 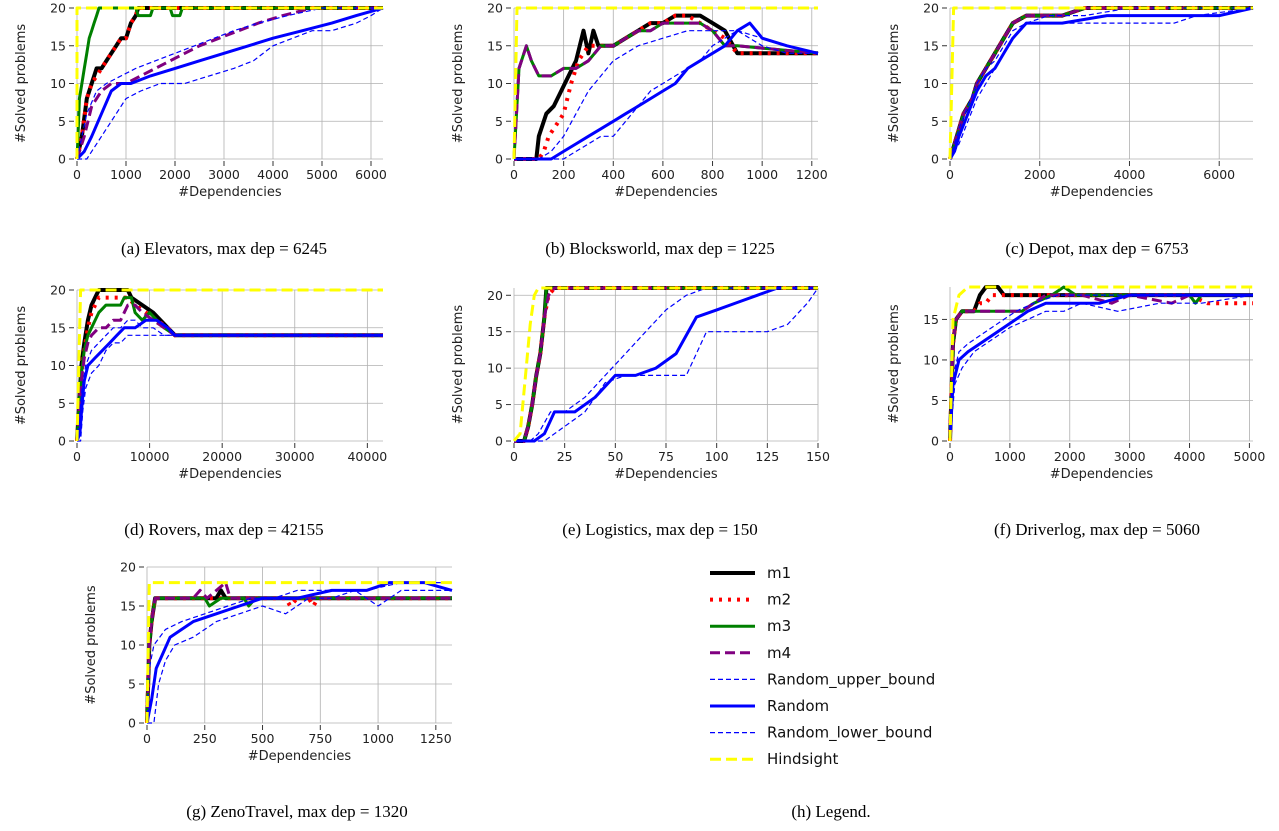 I want to click on legend-label-m4: m4, so click(x=779, y=653).